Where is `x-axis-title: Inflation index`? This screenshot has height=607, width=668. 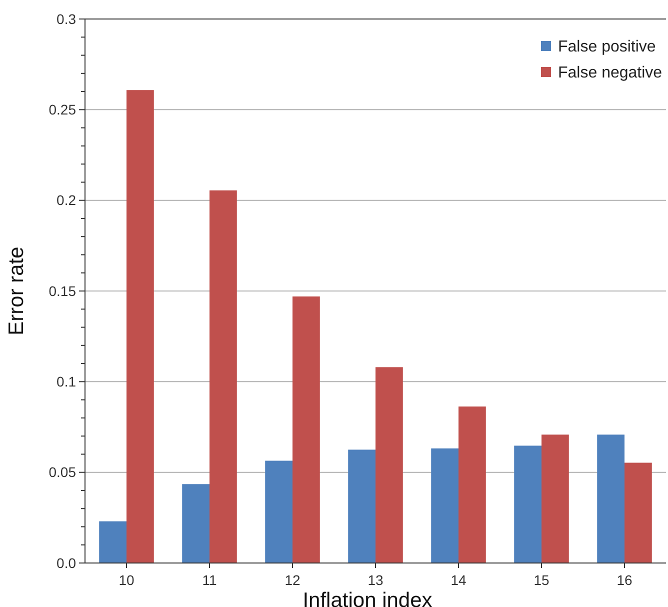
x-axis-title: Inflation index is located at coordinates (367, 598).